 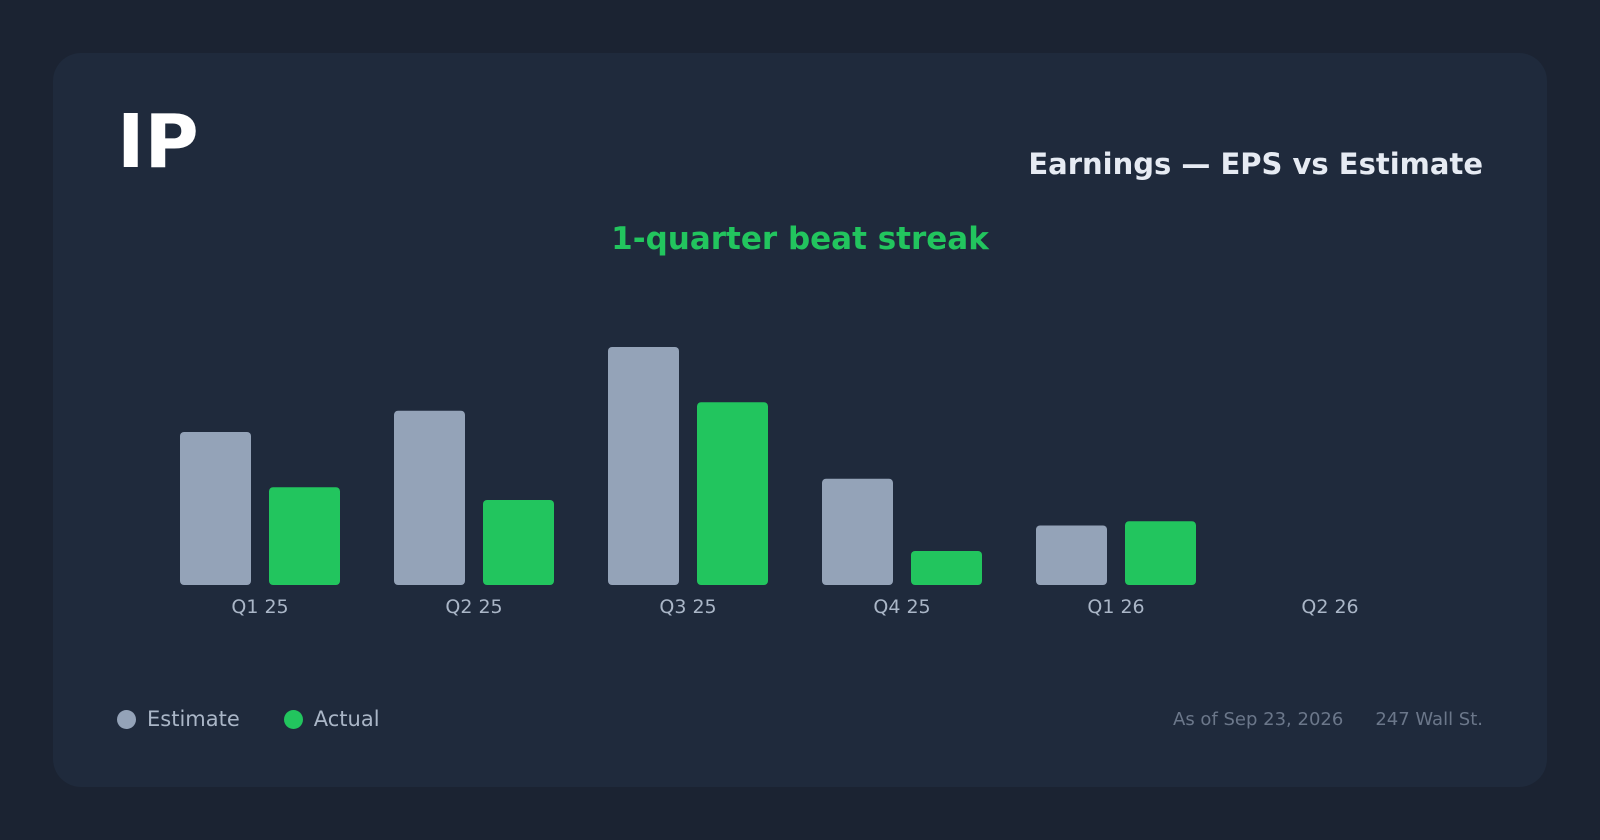 I want to click on legend-item-actual: Actual, so click(x=331, y=719).